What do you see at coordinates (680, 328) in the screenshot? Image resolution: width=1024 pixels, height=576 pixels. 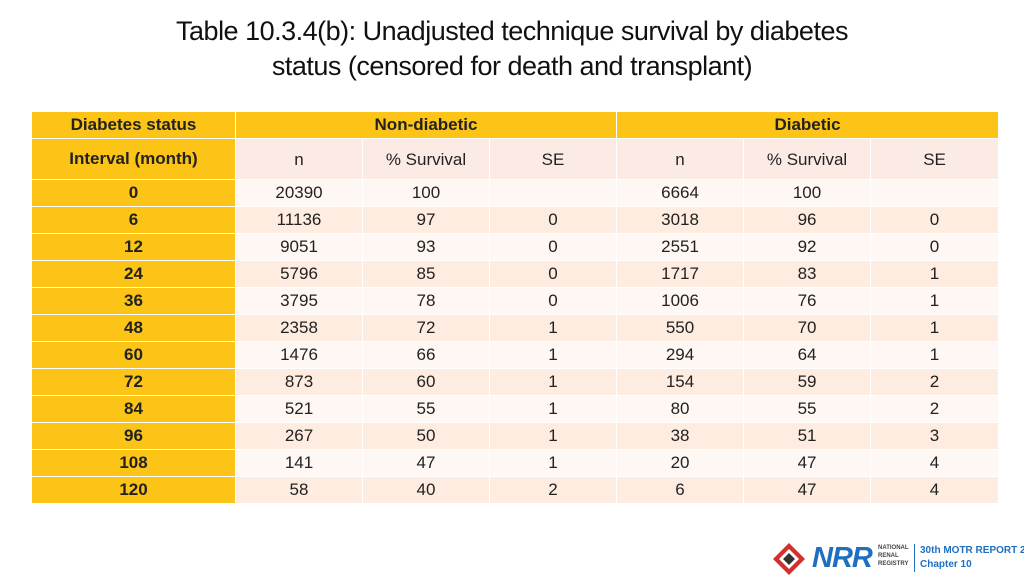 I see `diabetic-n-cell: 550` at bounding box center [680, 328].